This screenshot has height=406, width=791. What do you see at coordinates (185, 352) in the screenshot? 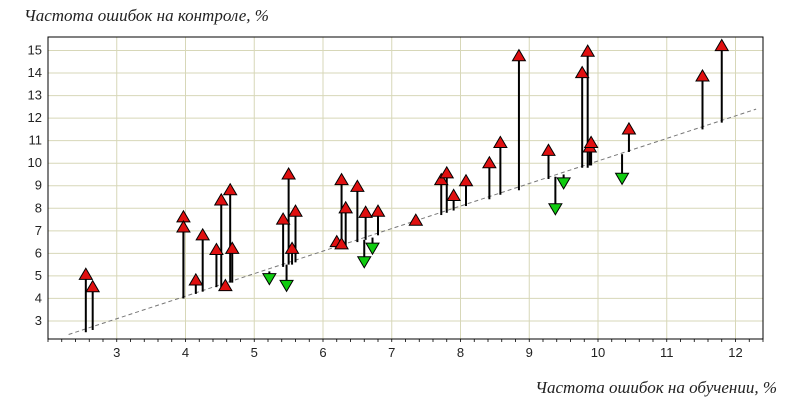
I see `x-tick-label: 4` at bounding box center [185, 352].